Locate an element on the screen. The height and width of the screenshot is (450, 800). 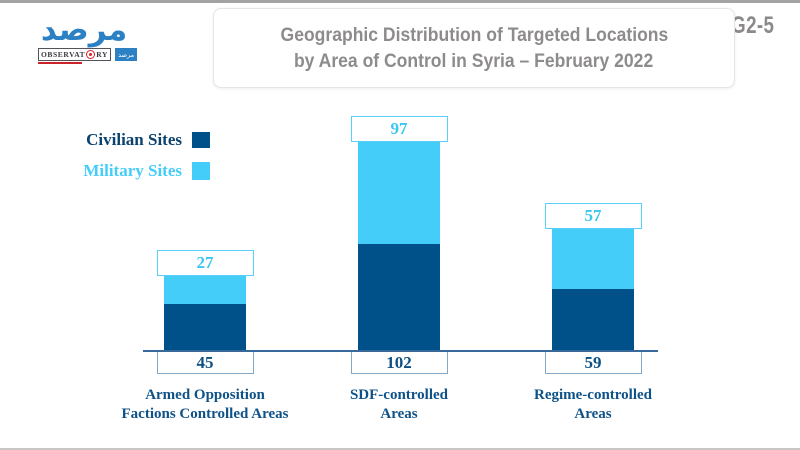
legend-swatch-military is located at coordinates (201, 171).